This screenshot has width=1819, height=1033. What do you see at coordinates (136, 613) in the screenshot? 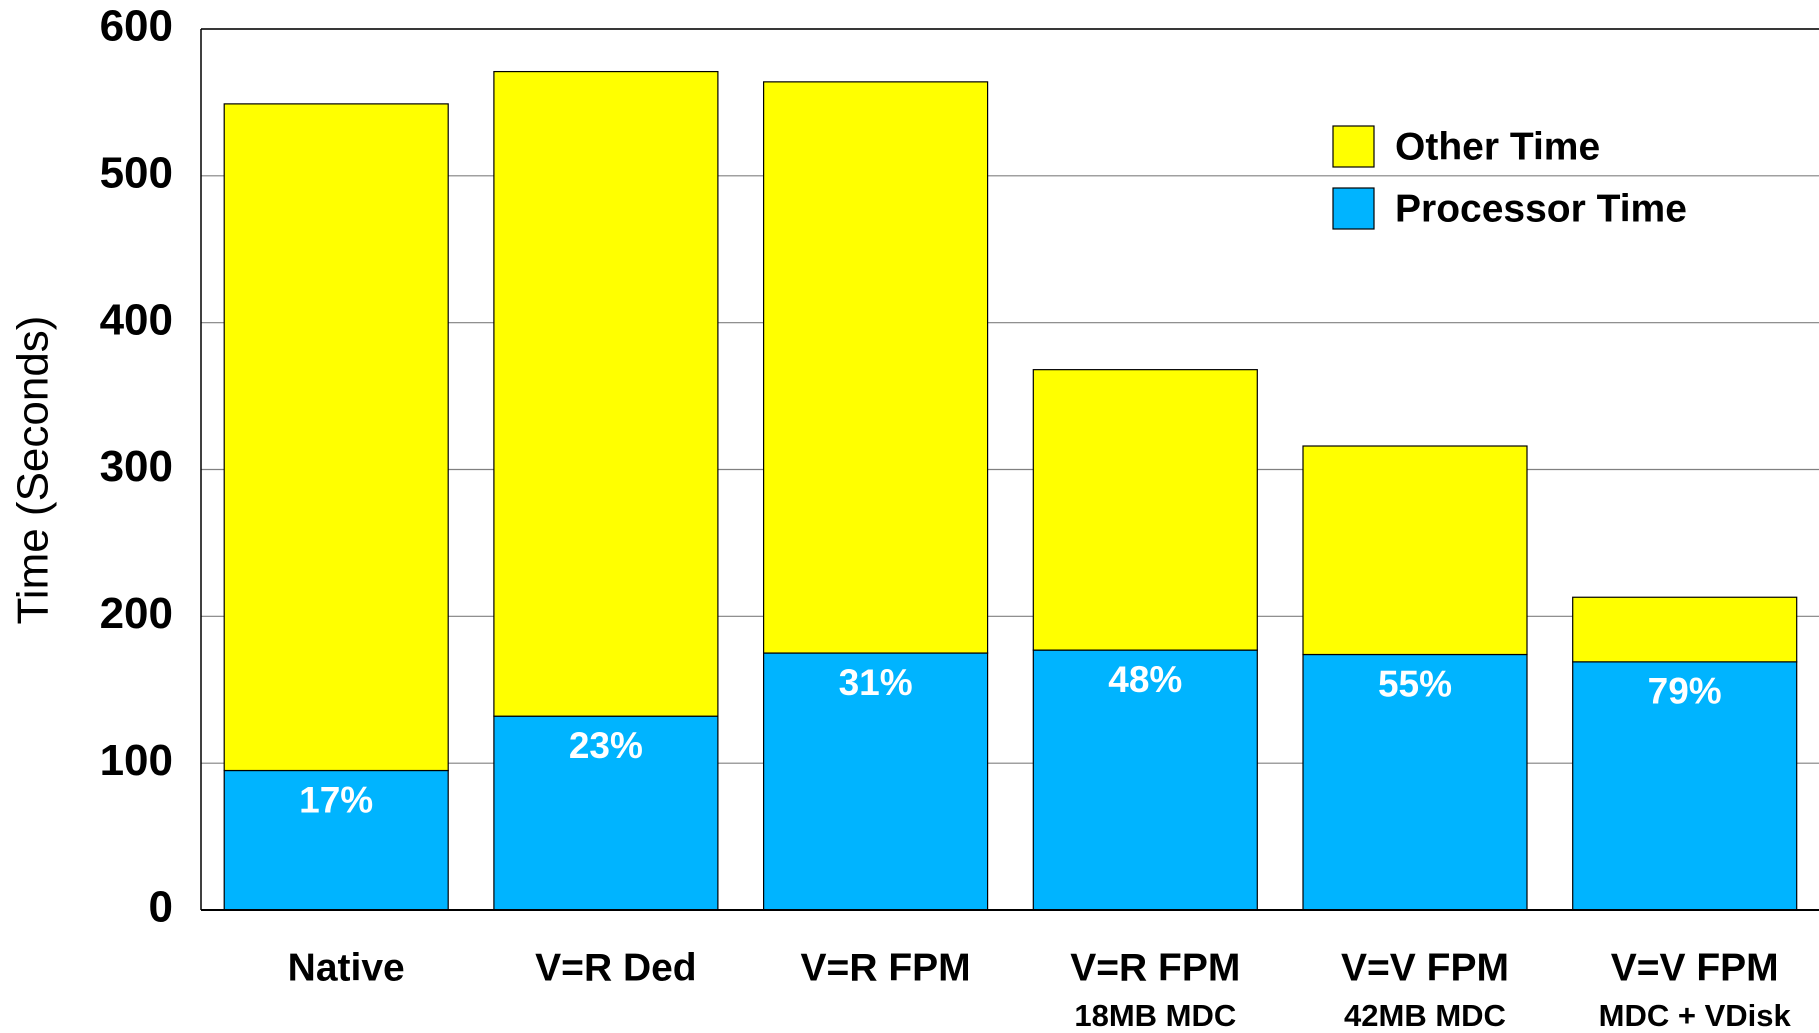
I see `y-tick-label: 200` at bounding box center [136, 613].